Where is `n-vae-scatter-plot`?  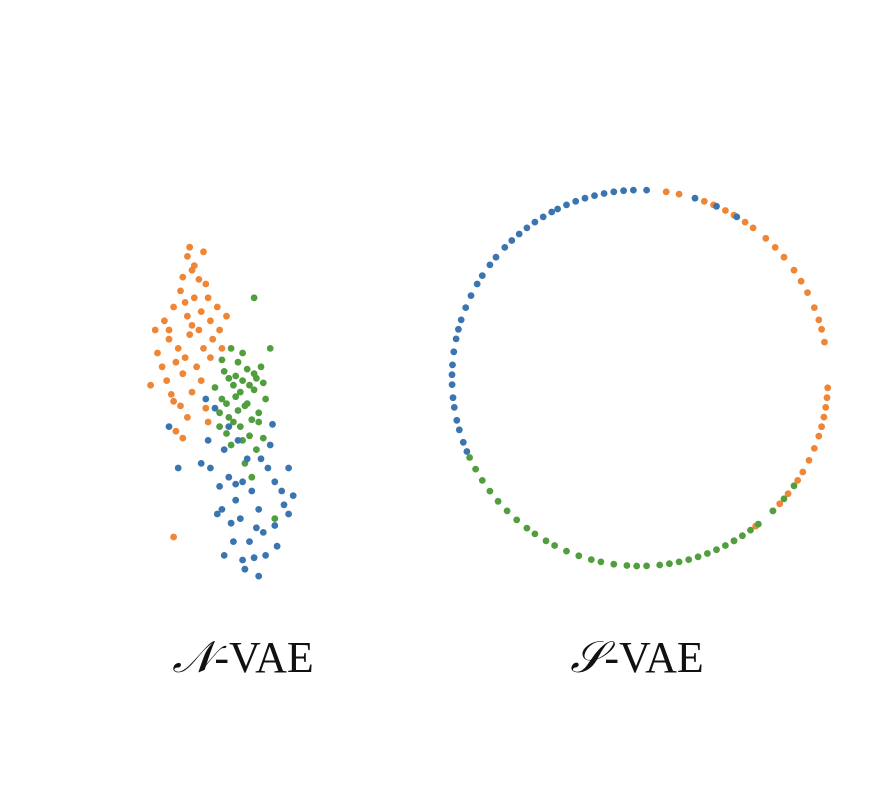
n-vae-scatter-plot is located at coordinates (222, 411).